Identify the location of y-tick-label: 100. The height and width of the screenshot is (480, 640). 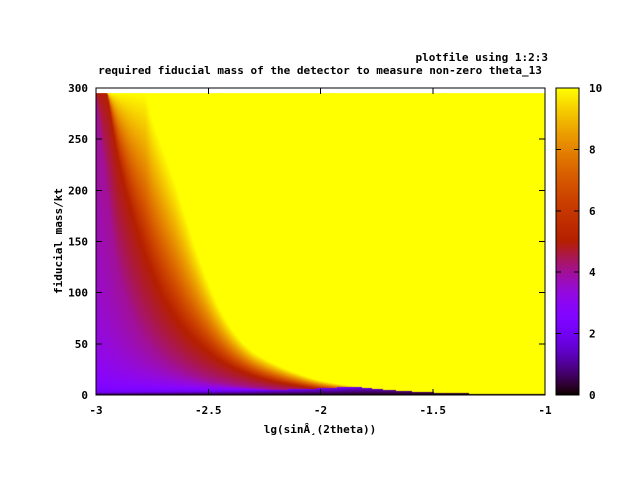
(78, 293).